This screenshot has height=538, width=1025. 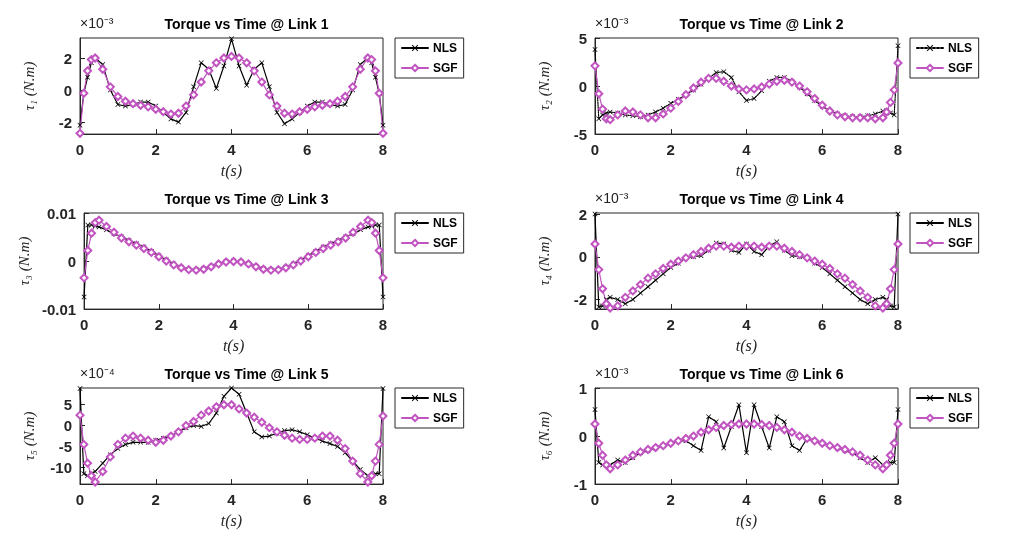 I want to click on chart-title: Torque vs Time @ Link 4, so click(x=761, y=199).